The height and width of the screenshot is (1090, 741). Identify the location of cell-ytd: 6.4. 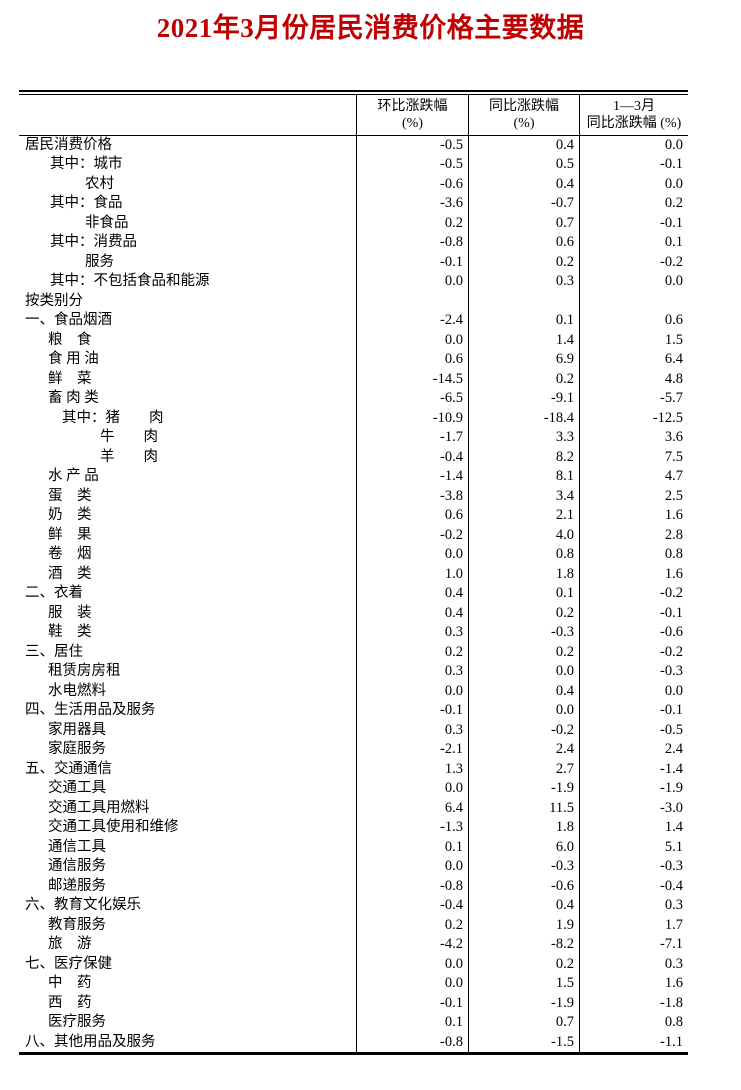
(633, 360).